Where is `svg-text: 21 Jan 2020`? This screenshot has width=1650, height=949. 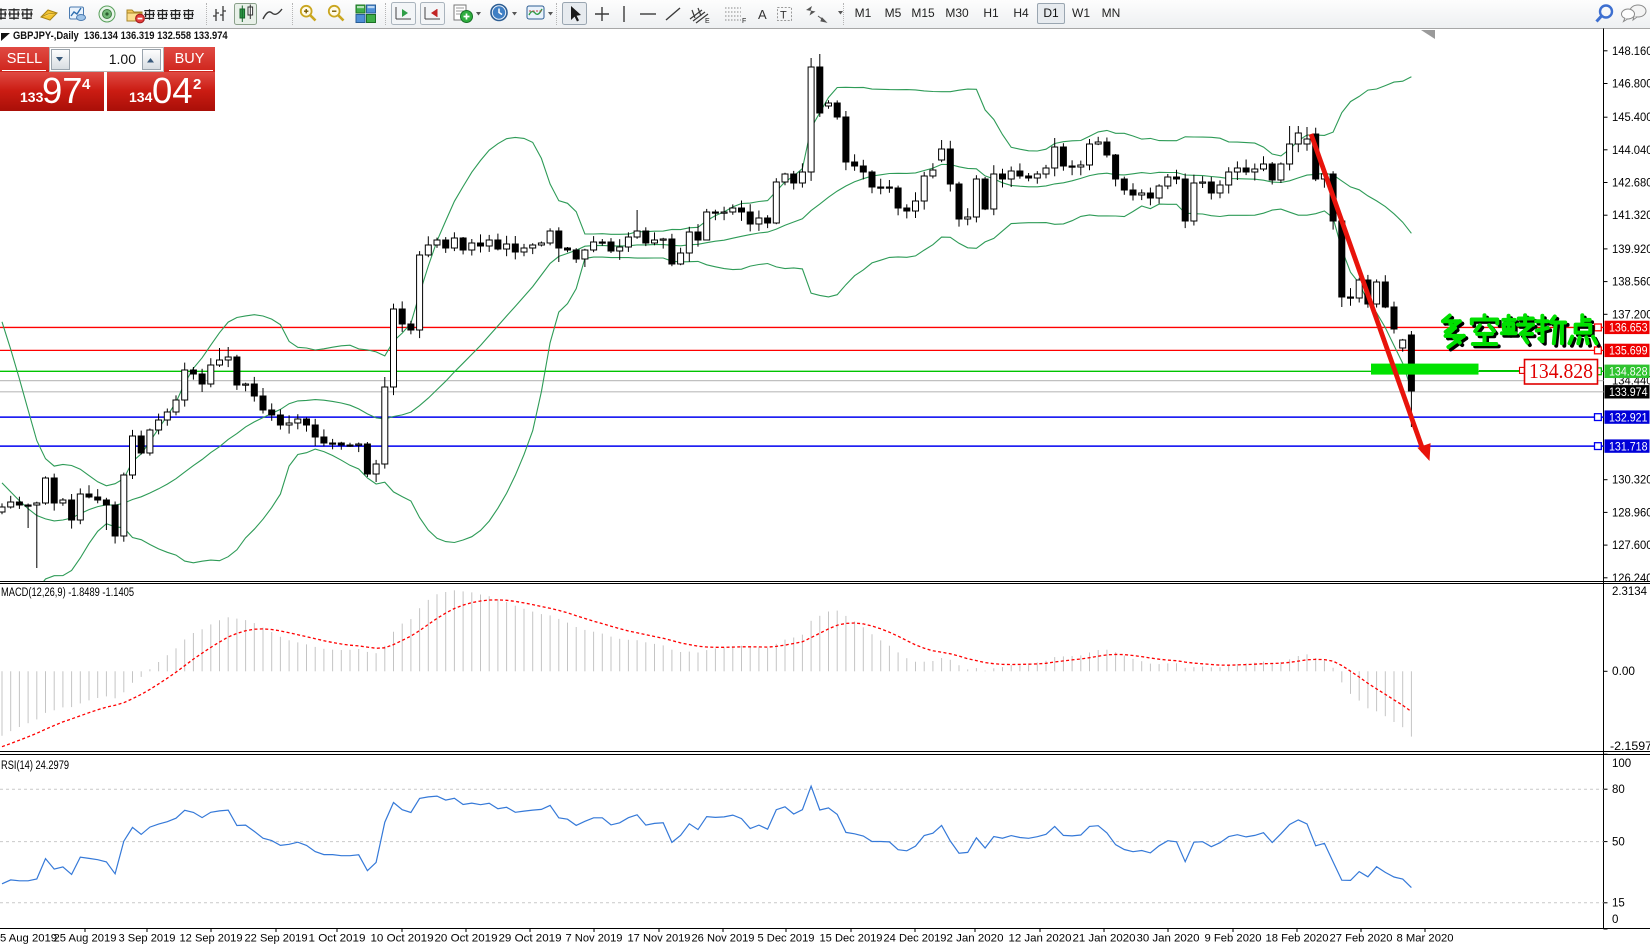
svg-text: 21 Jan 2020 is located at coordinates (1104, 939).